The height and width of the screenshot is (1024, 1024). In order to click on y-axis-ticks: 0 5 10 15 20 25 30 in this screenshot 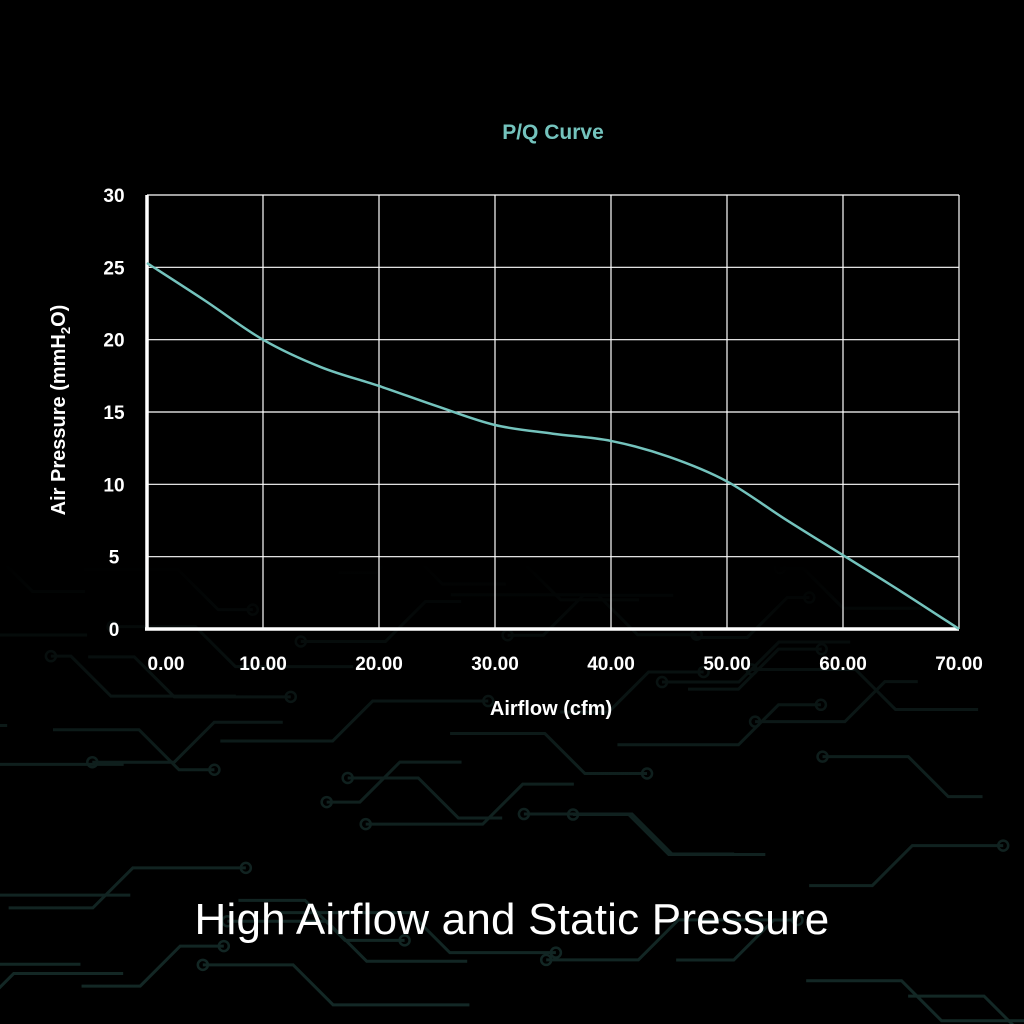, I will do `click(114, 413)`.